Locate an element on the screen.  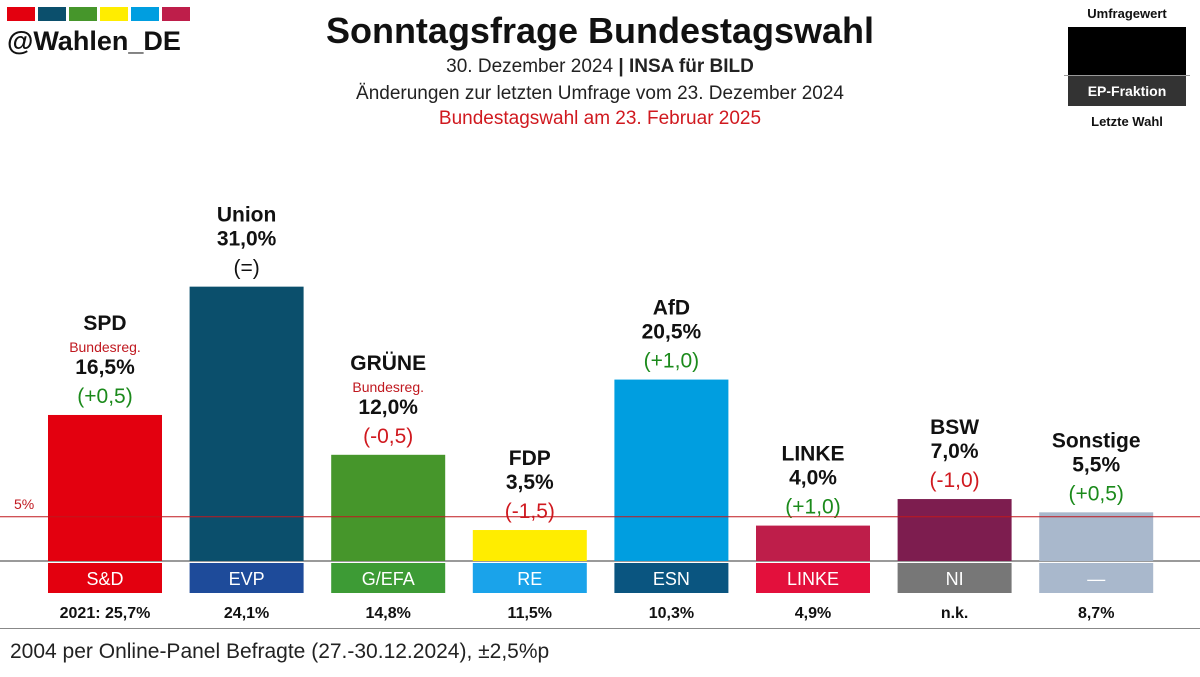
value-label-afd: 20,5% is located at coordinates (672, 332).